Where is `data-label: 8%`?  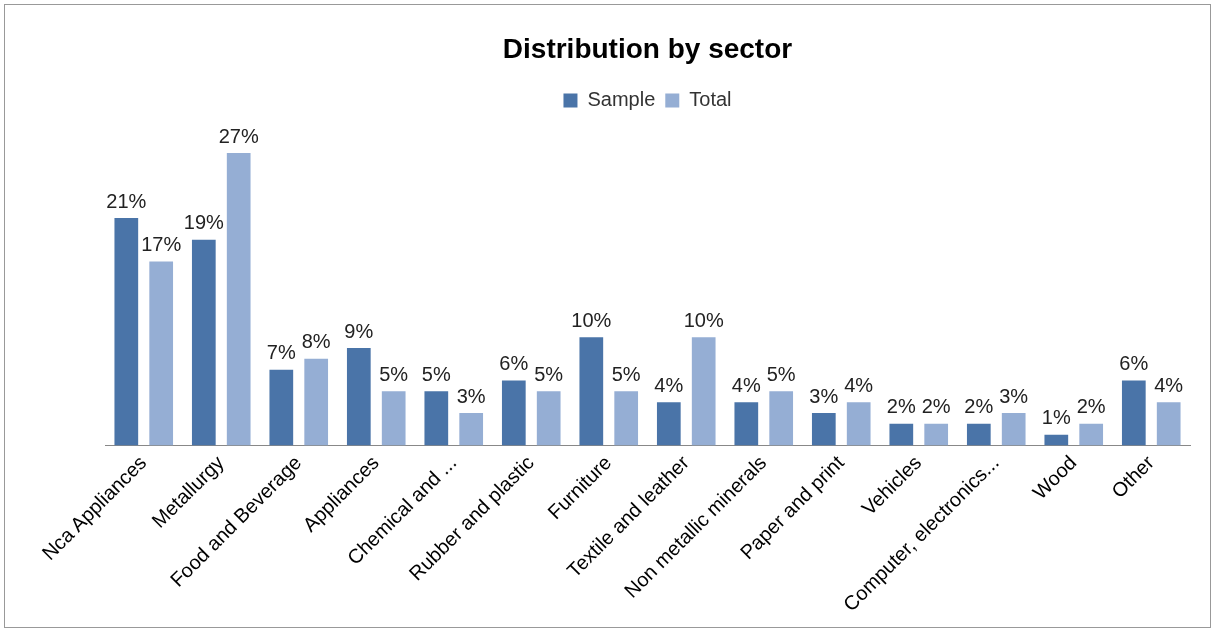 data-label: 8% is located at coordinates (316, 341).